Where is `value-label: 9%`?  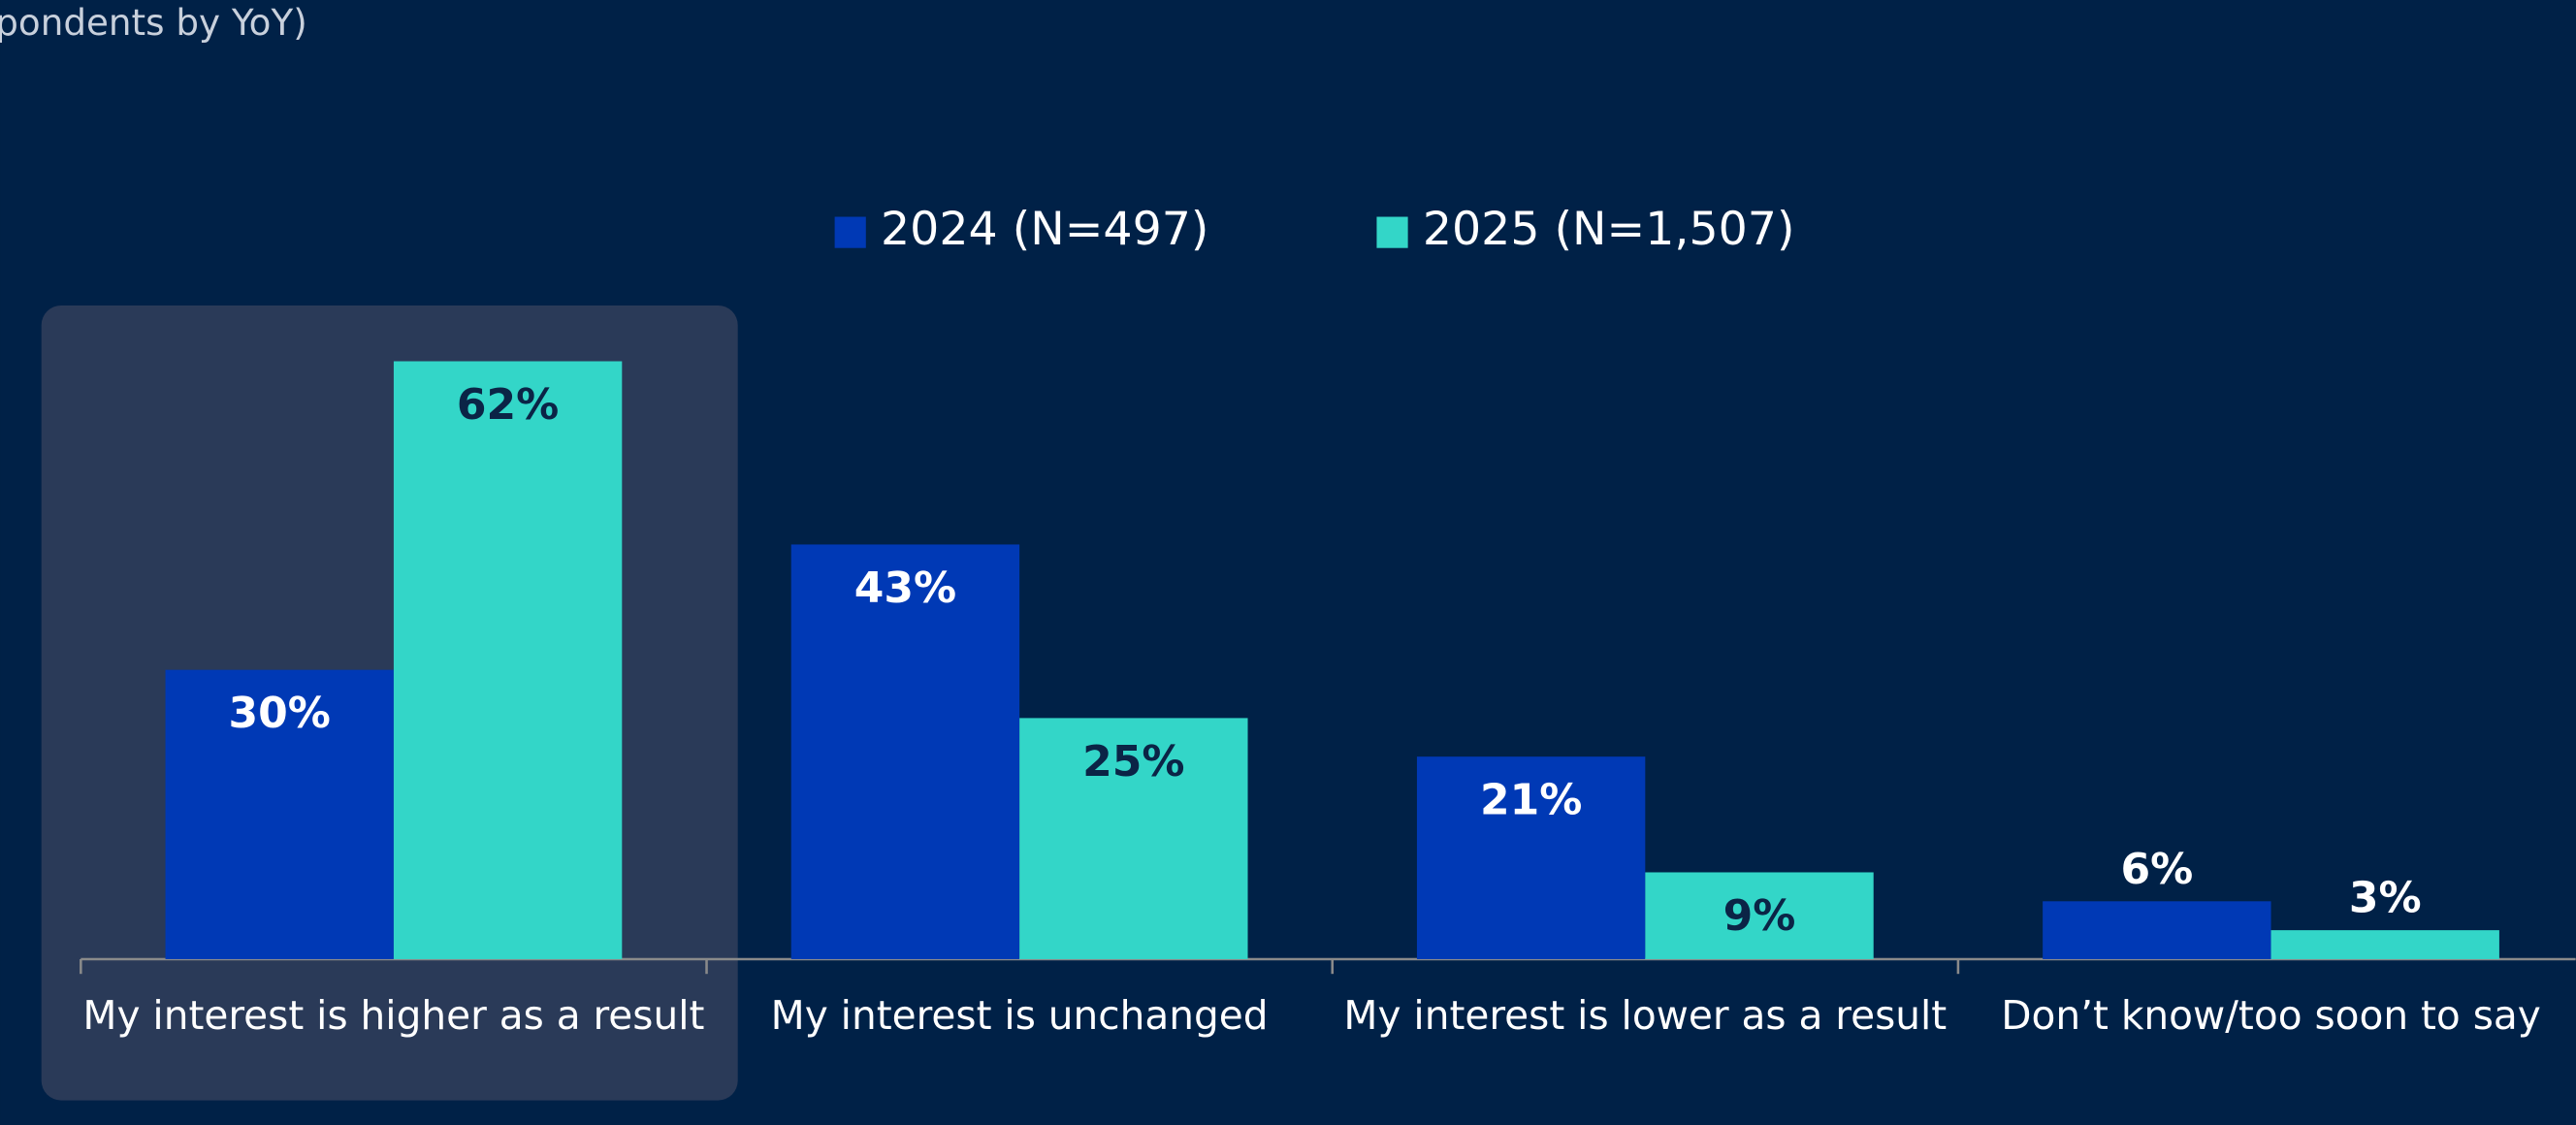 value-label: 9% is located at coordinates (1759, 916).